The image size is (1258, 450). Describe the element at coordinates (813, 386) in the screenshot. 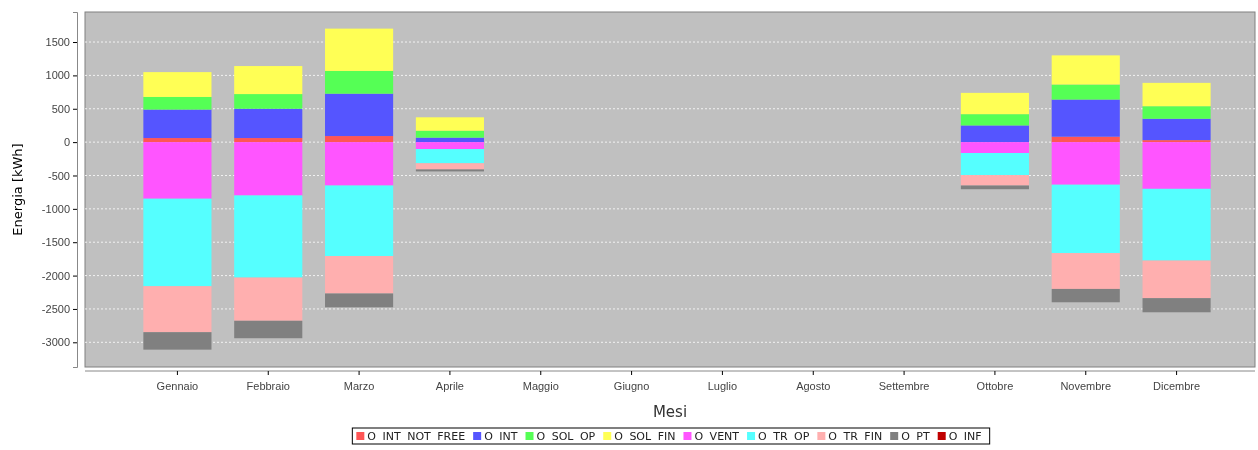

I see `x-tick-label: Agosto` at that location.